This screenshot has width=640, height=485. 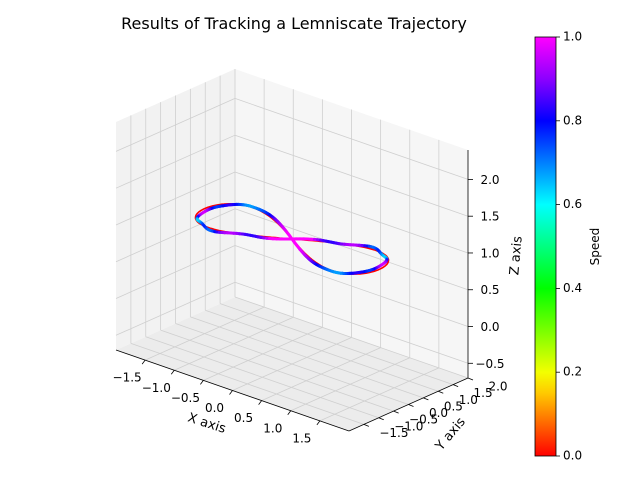 What do you see at coordinates (516, 255) in the screenshot?
I see `z-axis-label: Z axis` at bounding box center [516, 255].